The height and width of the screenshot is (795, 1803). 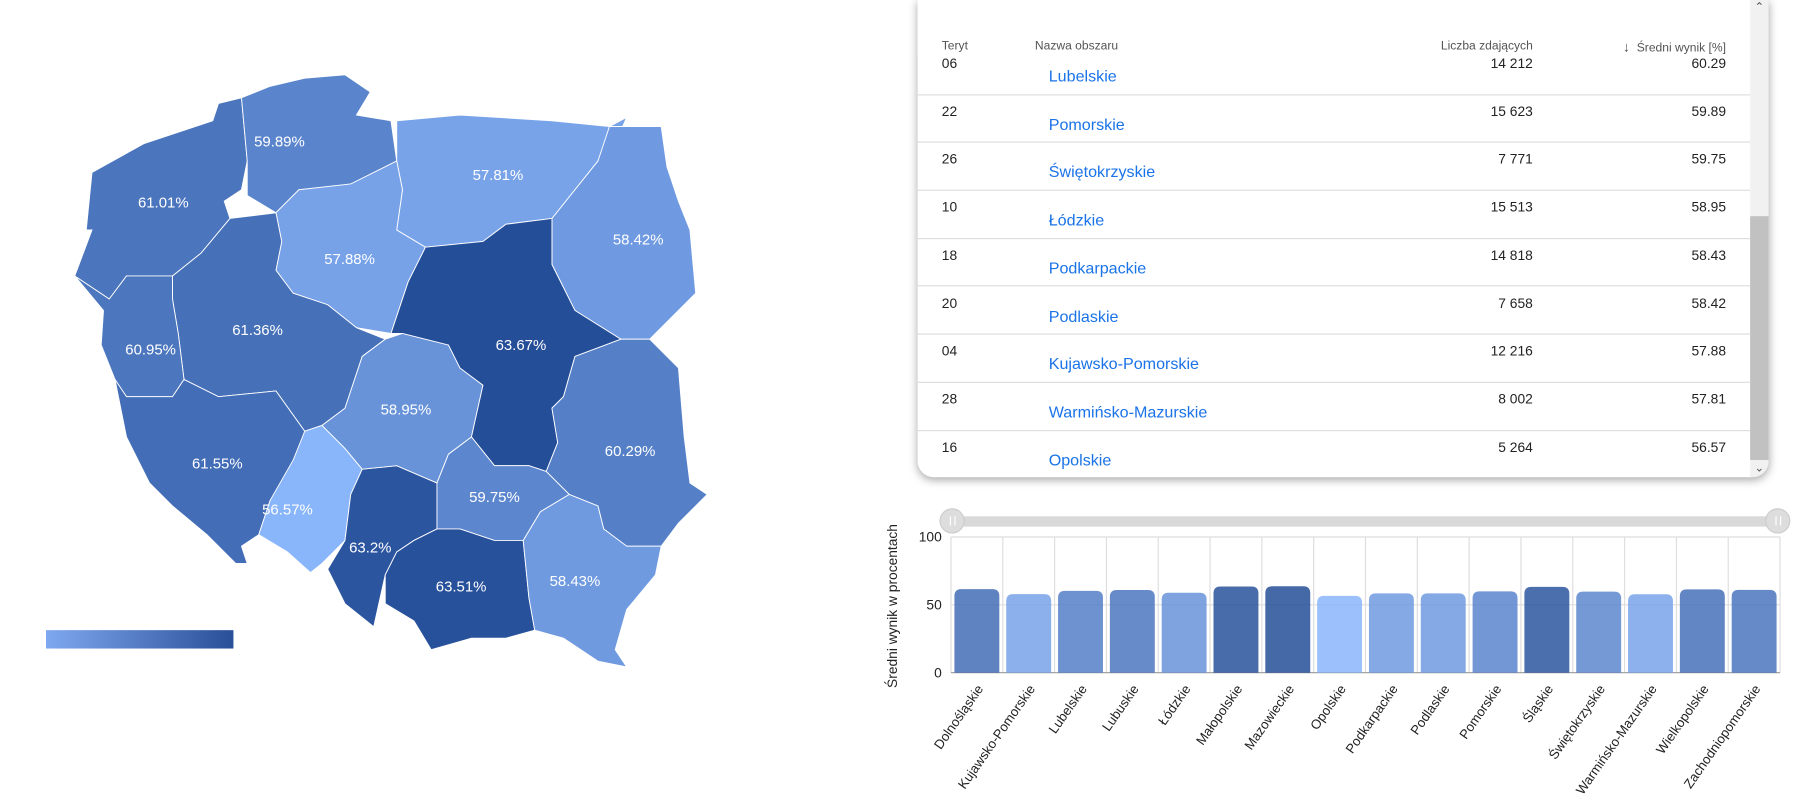 What do you see at coordinates (1334, 310) in the screenshot?
I see `table-row: 20 Podlaskie 7 658 58.42` at bounding box center [1334, 310].